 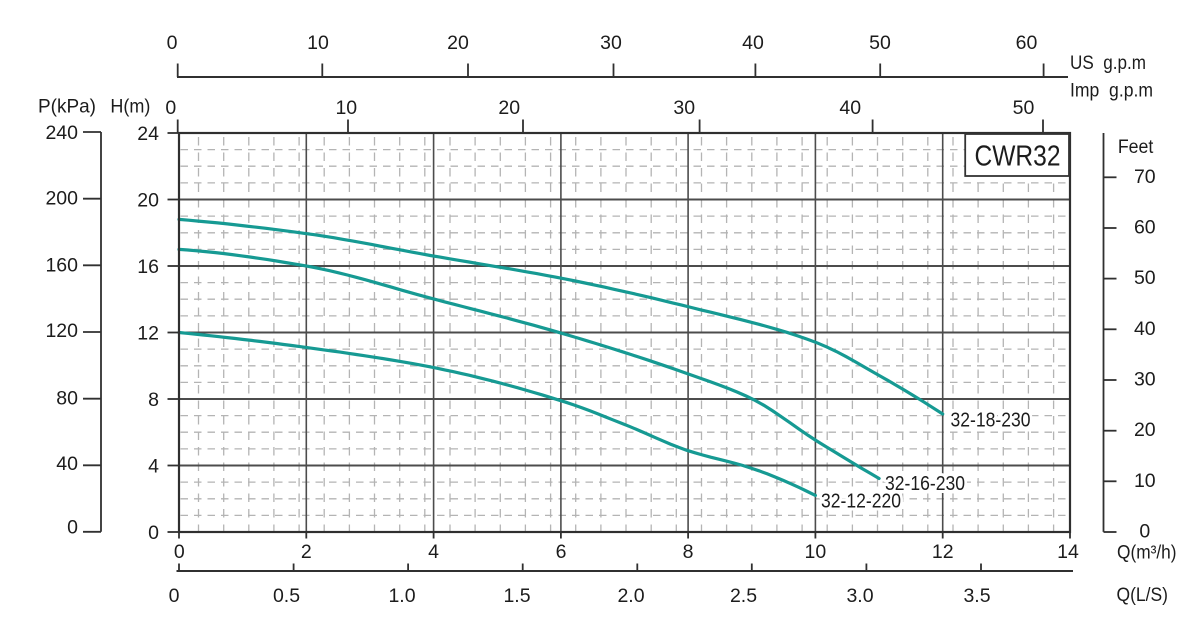 What do you see at coordinates (1108, 63) in the screenshot?
I see `svg-text: US g.p.m` at bounding box center [1108, 63].